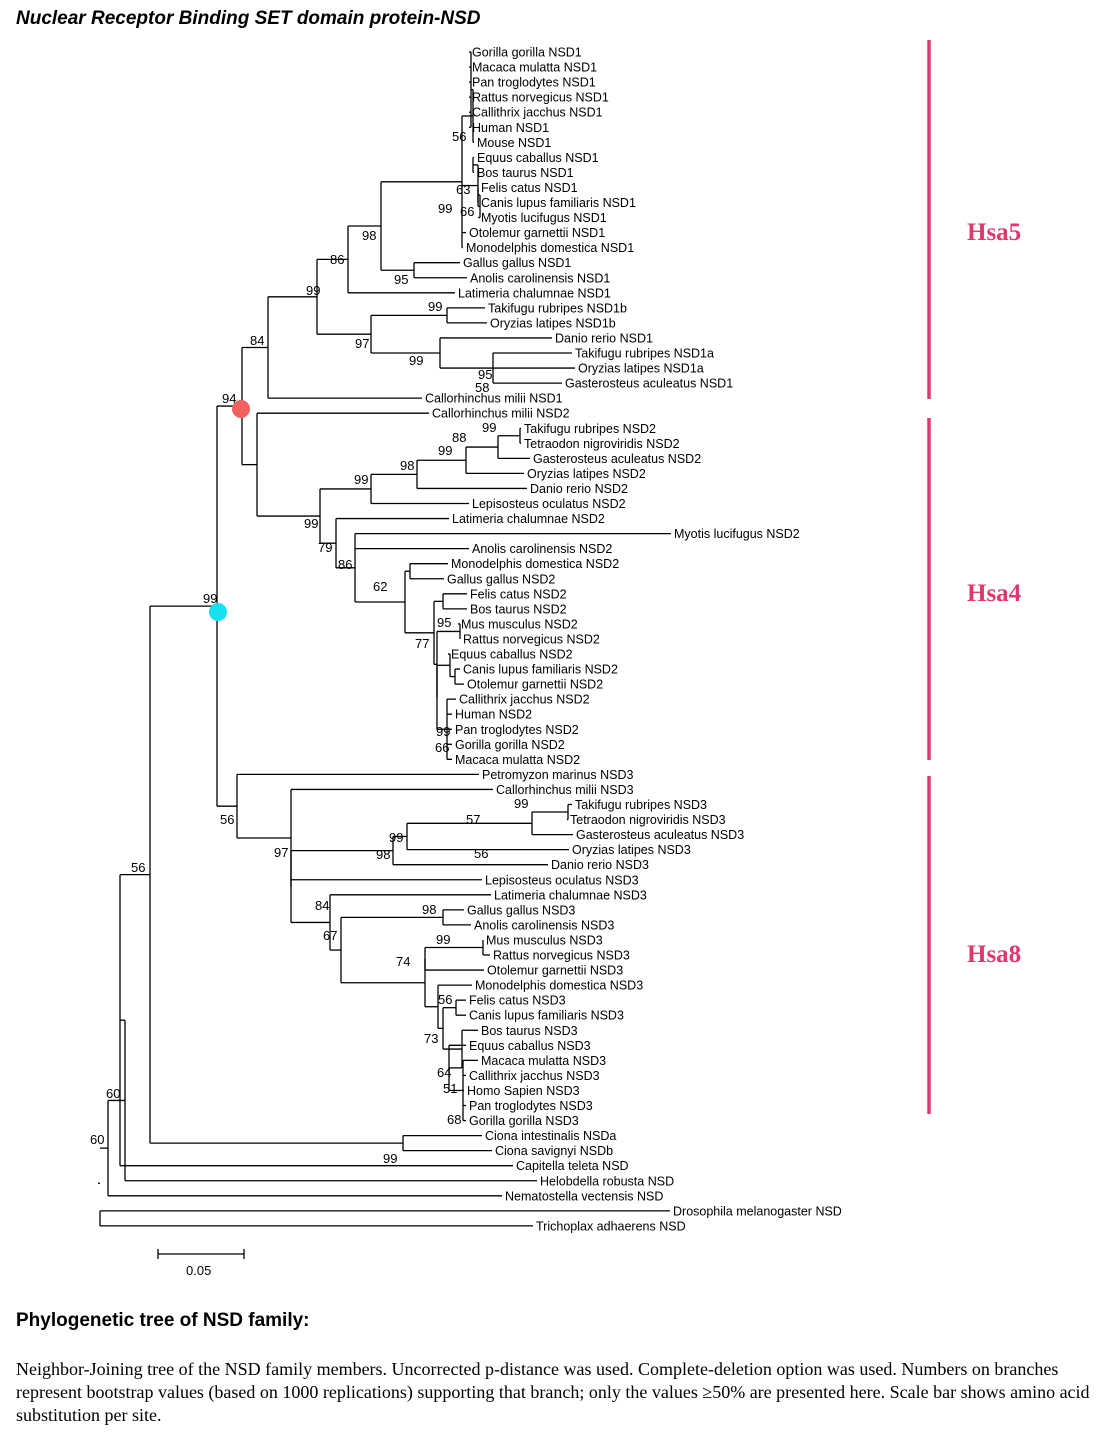  What do you see at coordinates (514, 143) in the screenshot?
I see `leaf-label: Mouse NSD1` at bounding box center [514, 143].